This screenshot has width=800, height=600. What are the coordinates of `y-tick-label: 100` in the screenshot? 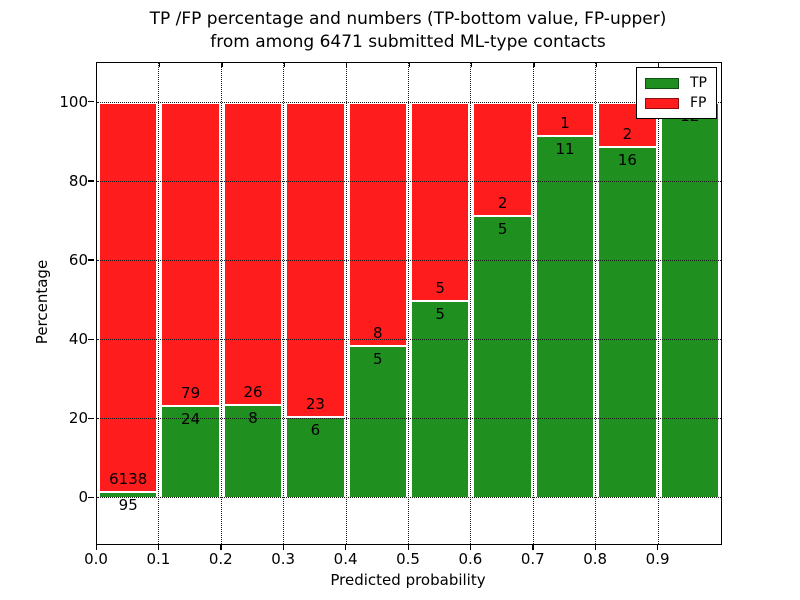 It's located at (73, 101).